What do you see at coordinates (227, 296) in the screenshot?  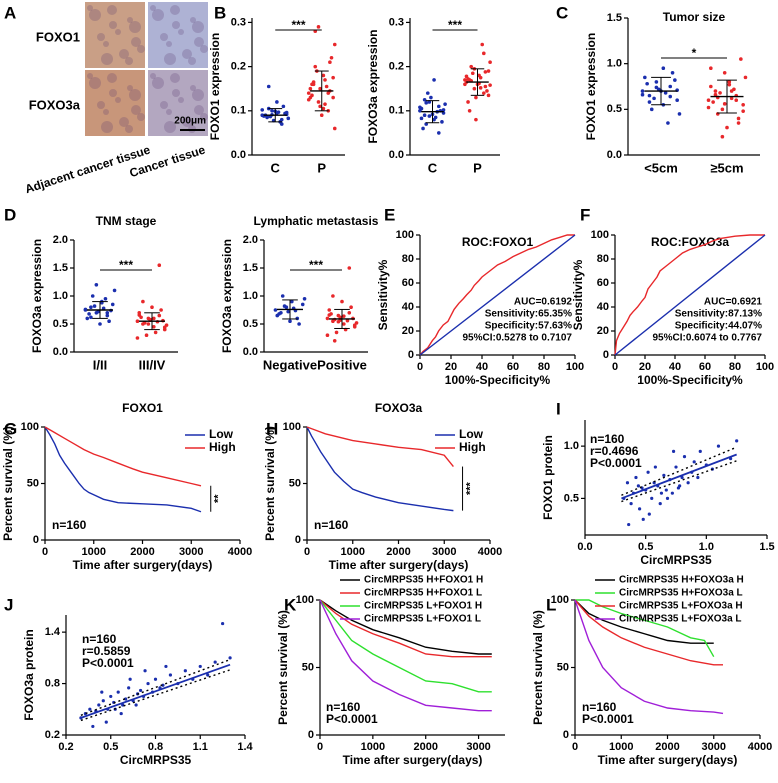 I see `y-axis-label: FOXO3a expression` at bounding box center [227, 296].